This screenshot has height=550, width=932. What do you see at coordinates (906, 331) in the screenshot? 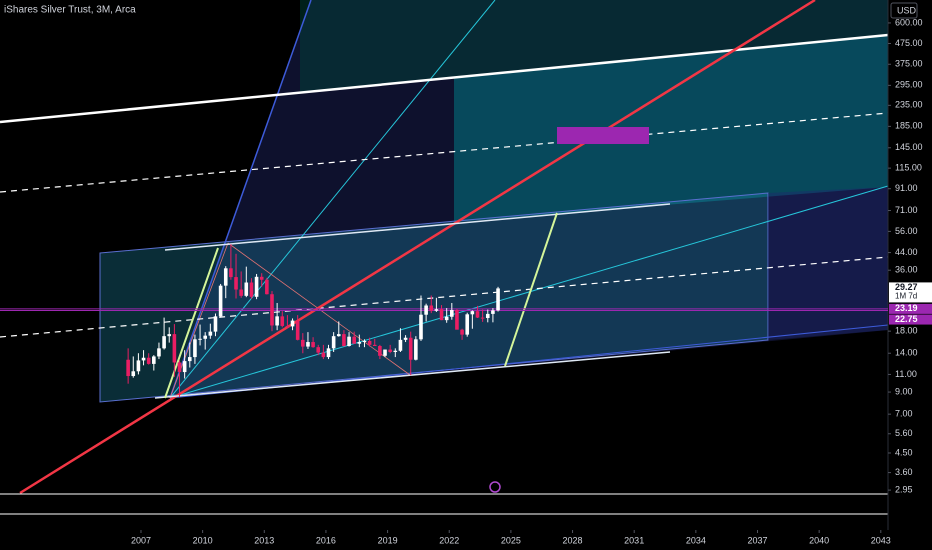
I see `y-tick-label: 18.00` at bounding box center [906, 331].